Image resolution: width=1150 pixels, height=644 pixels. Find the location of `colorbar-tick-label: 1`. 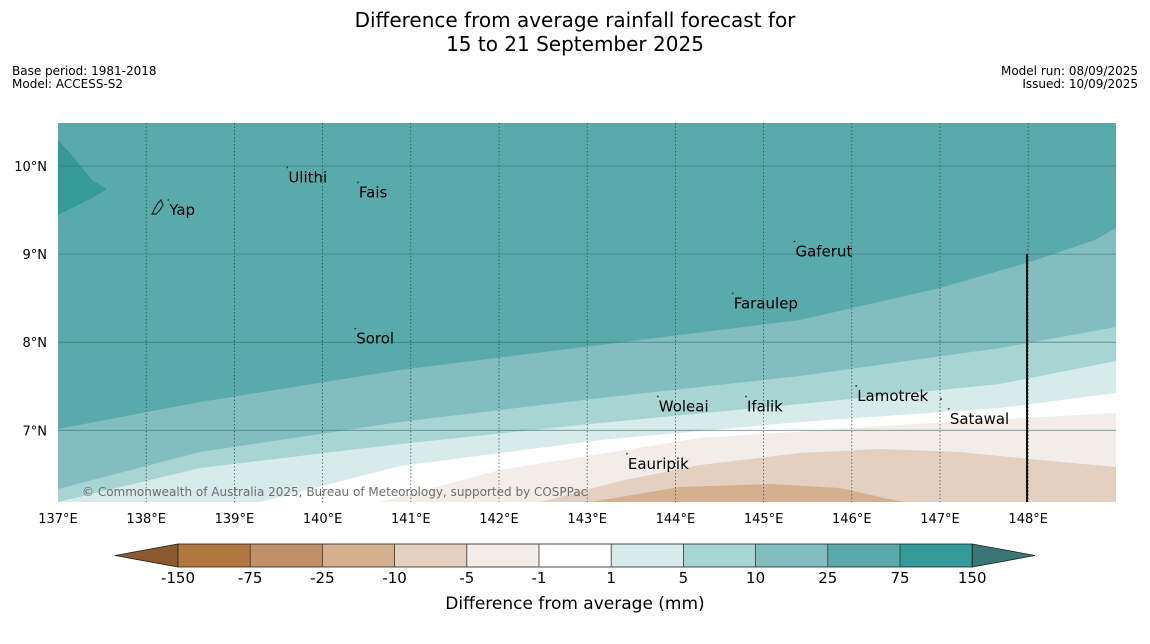

colorbar-tick-label: 1 is located at coordinates (611, 578).